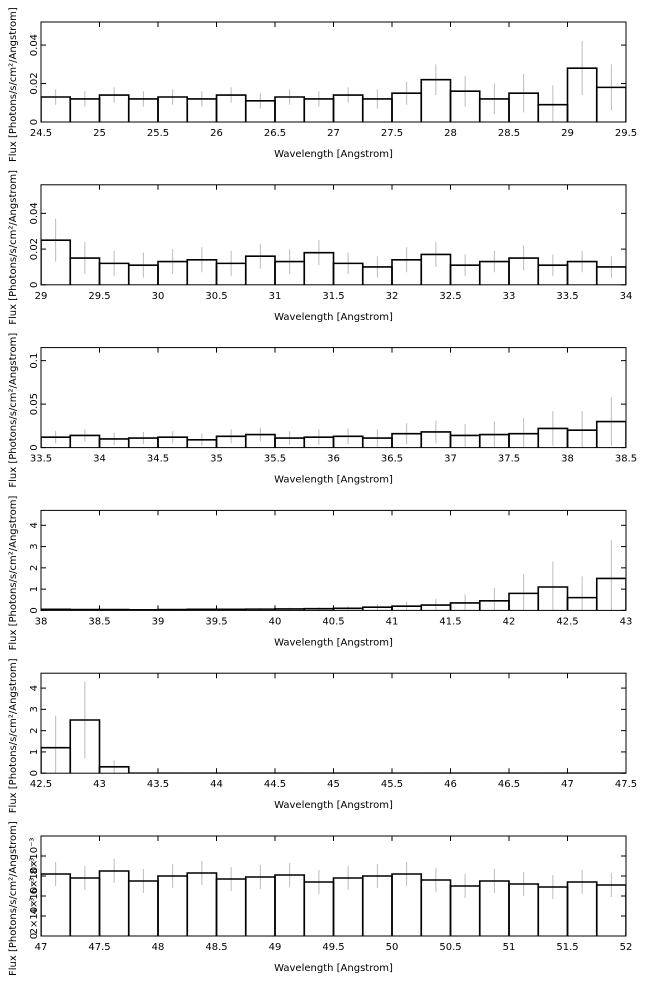 The width and height of the screenshot is (647, 981). I want to click on y-tick-label: 4, so click(34, 525).